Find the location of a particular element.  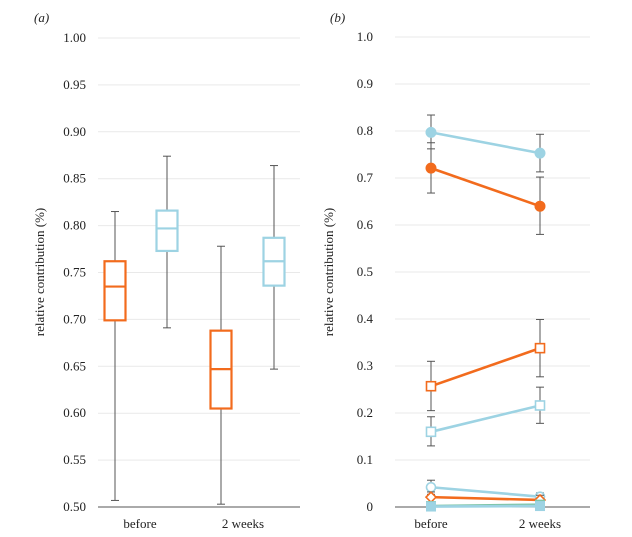

y-tick-label: 0.6 is located at coordinates (365, 224).